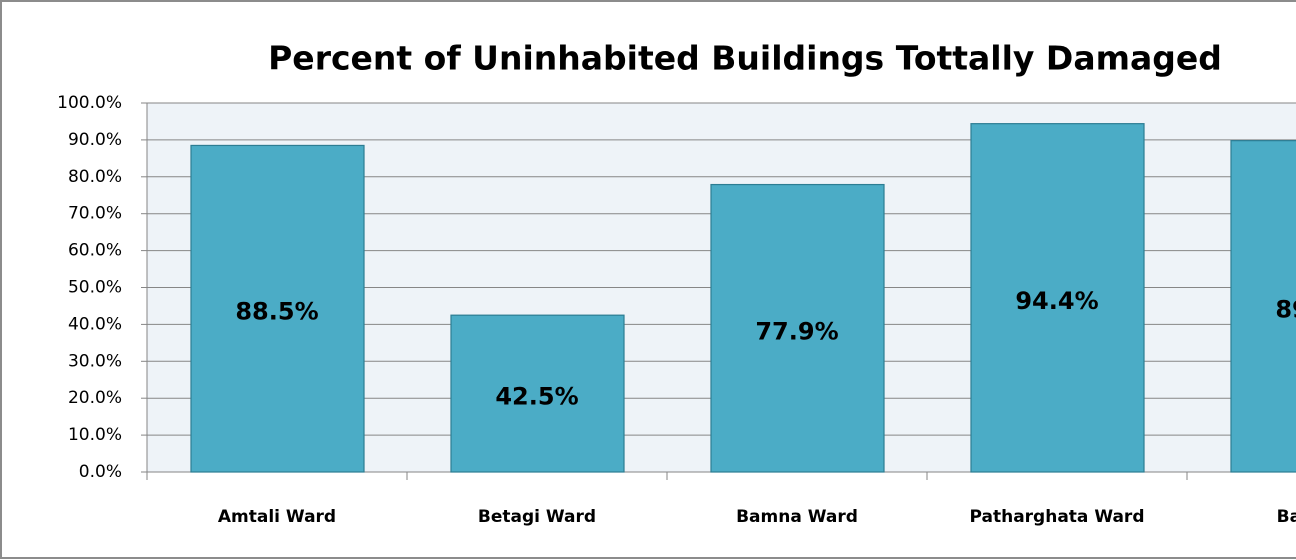 The width and height of the screenshot is (1296, 560). Describe the element at coordinates (95, 140) in the screenshot. I see `y-tick-label: 90.0%` at that location.